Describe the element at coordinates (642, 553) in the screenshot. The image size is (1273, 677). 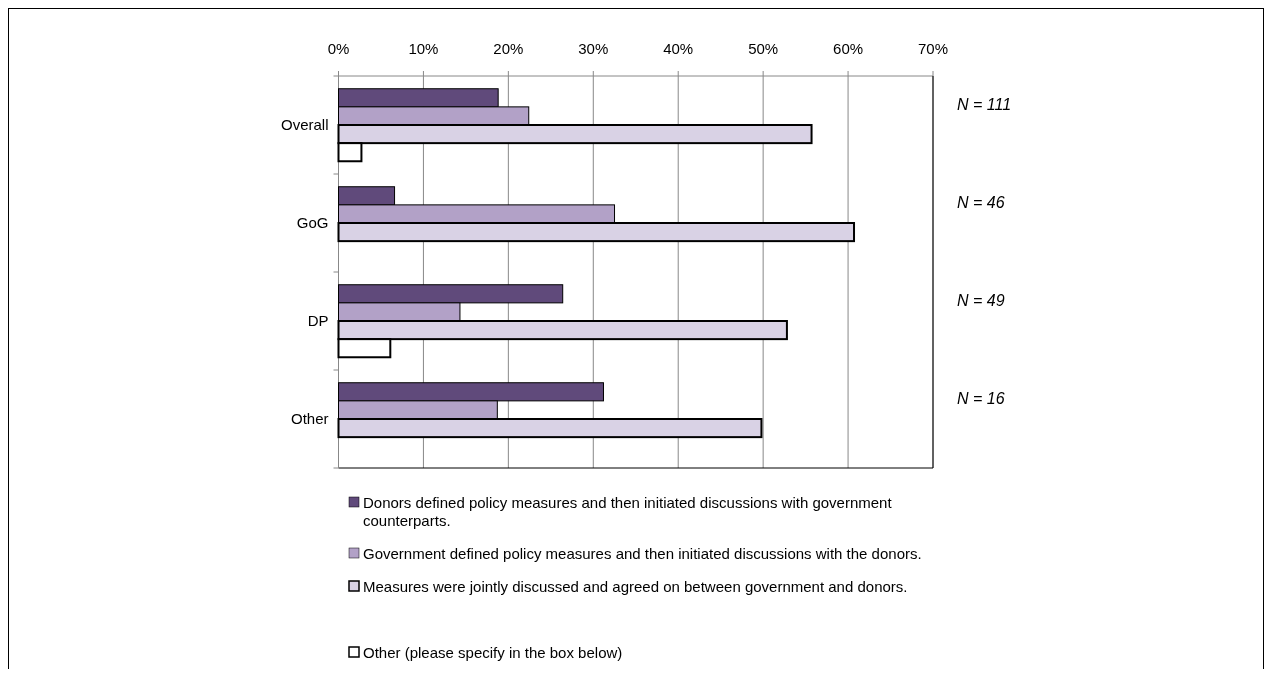
I see `legend-label: Government defined policy measures and then initiated discussions with the donors.` at that location.